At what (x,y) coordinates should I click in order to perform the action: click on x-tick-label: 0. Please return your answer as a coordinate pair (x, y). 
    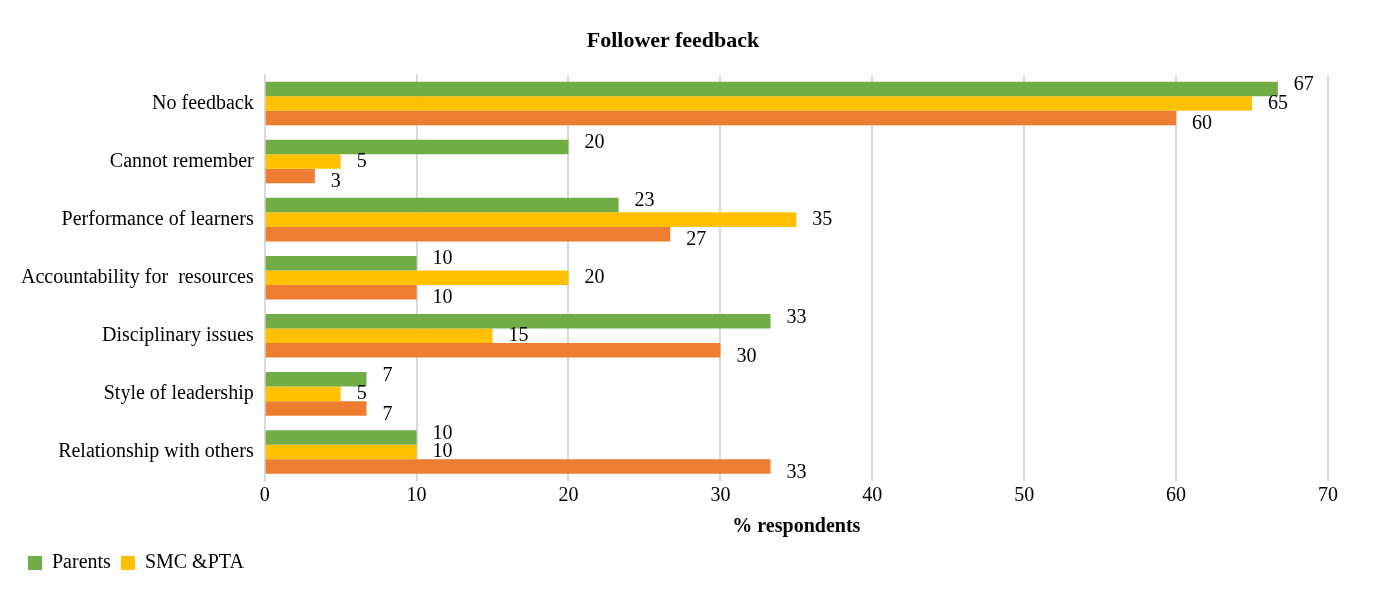
    Looking at the image, I should click on (264, 494).